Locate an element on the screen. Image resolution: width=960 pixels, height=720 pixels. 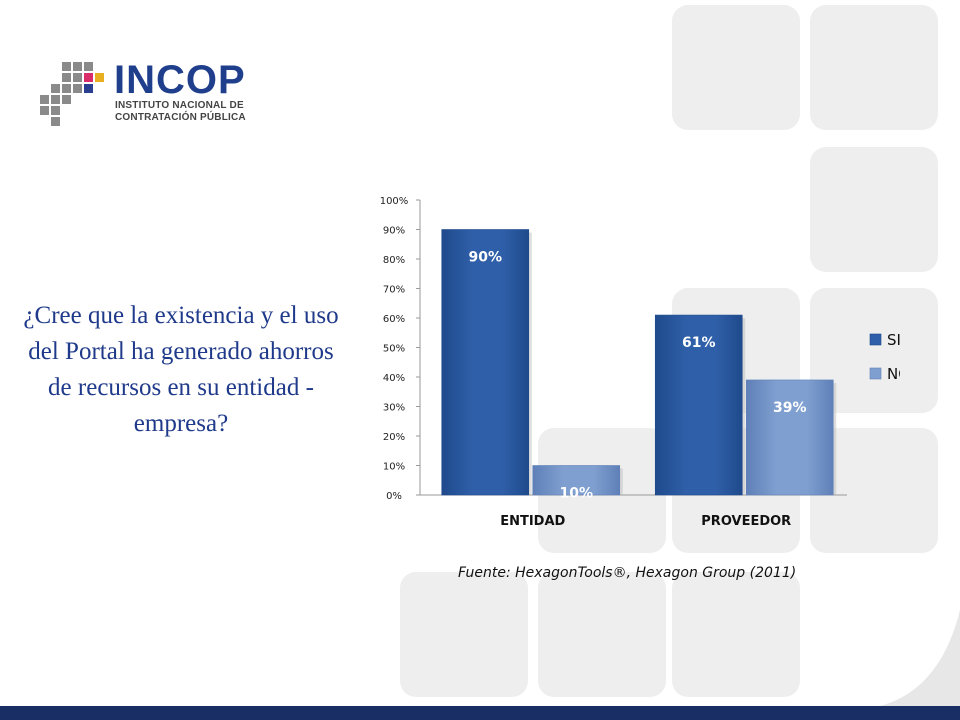
x-category-label: ENTIDAD is located at coordinates (532, 521).